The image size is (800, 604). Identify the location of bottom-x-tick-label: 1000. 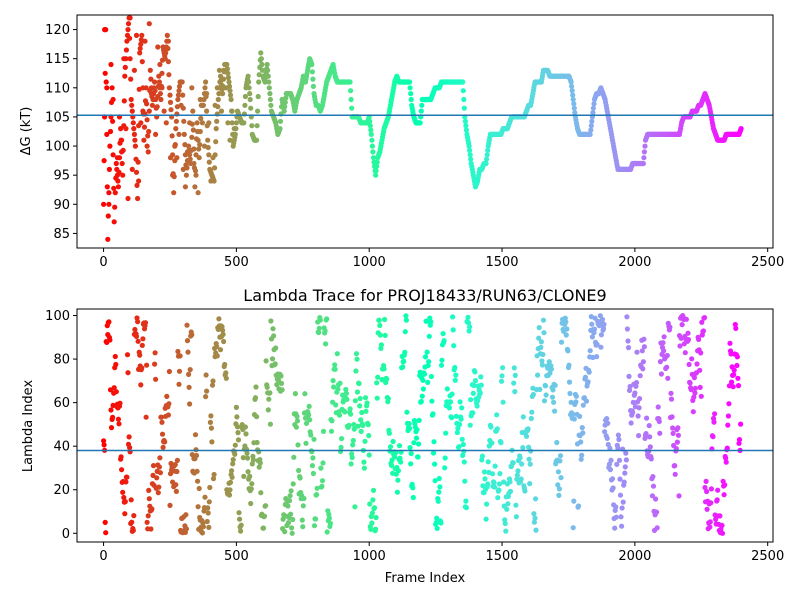
(369, 556).